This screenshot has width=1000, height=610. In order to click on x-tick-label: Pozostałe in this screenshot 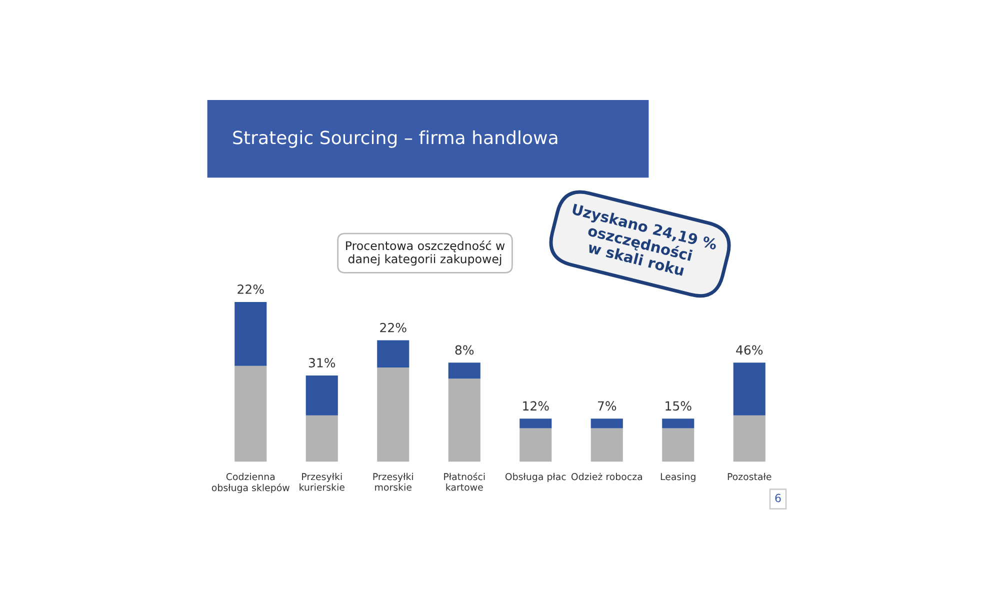, I will do `click(750, 476)`.